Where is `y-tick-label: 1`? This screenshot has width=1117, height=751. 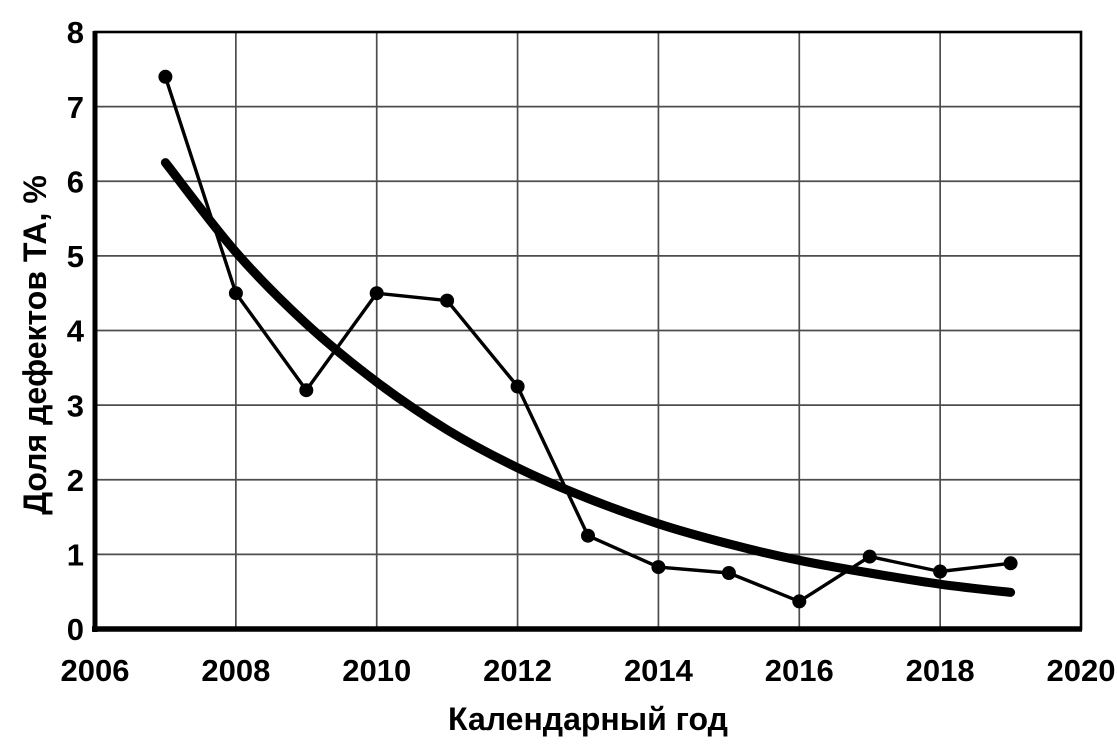 y-tick-label: 1 is located at coordinates (75, 555).